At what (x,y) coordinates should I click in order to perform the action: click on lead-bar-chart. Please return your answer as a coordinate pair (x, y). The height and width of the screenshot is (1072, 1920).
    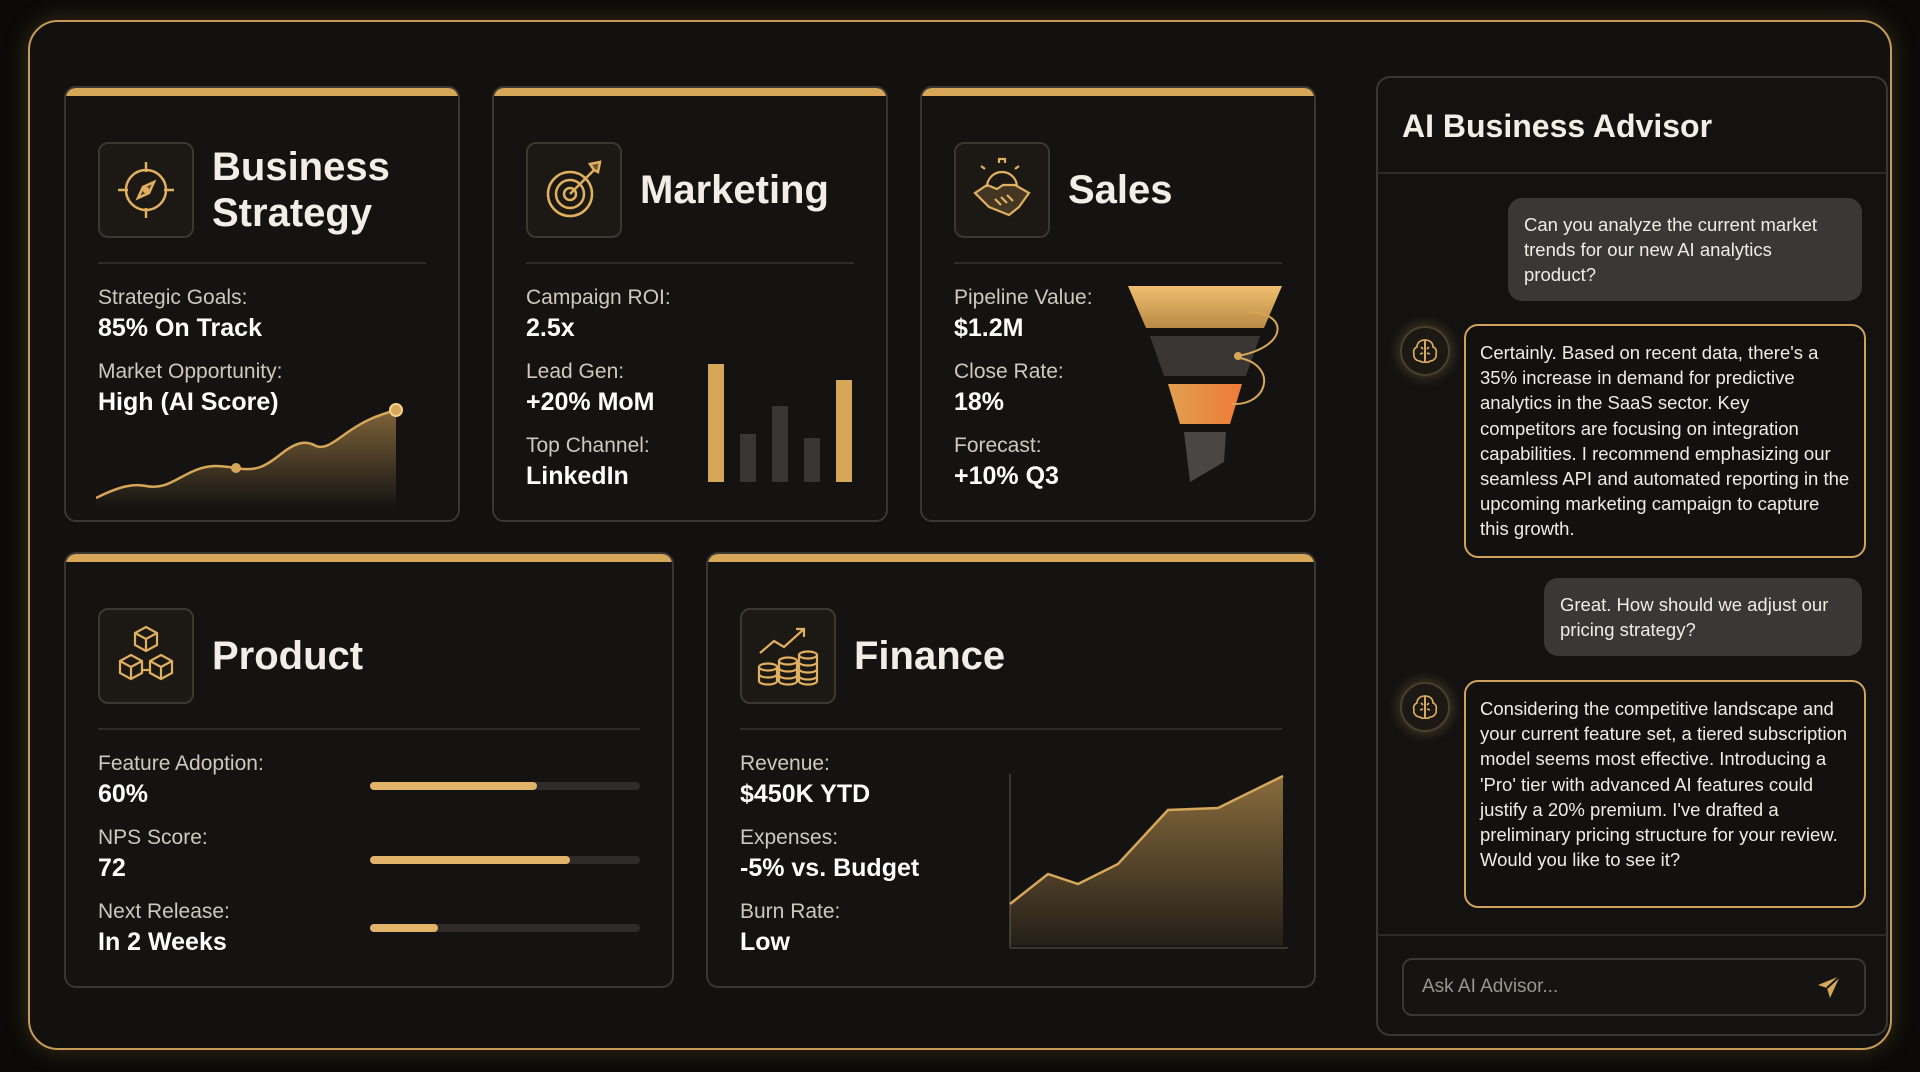
    Looking at the image, I should click on (780, 423).